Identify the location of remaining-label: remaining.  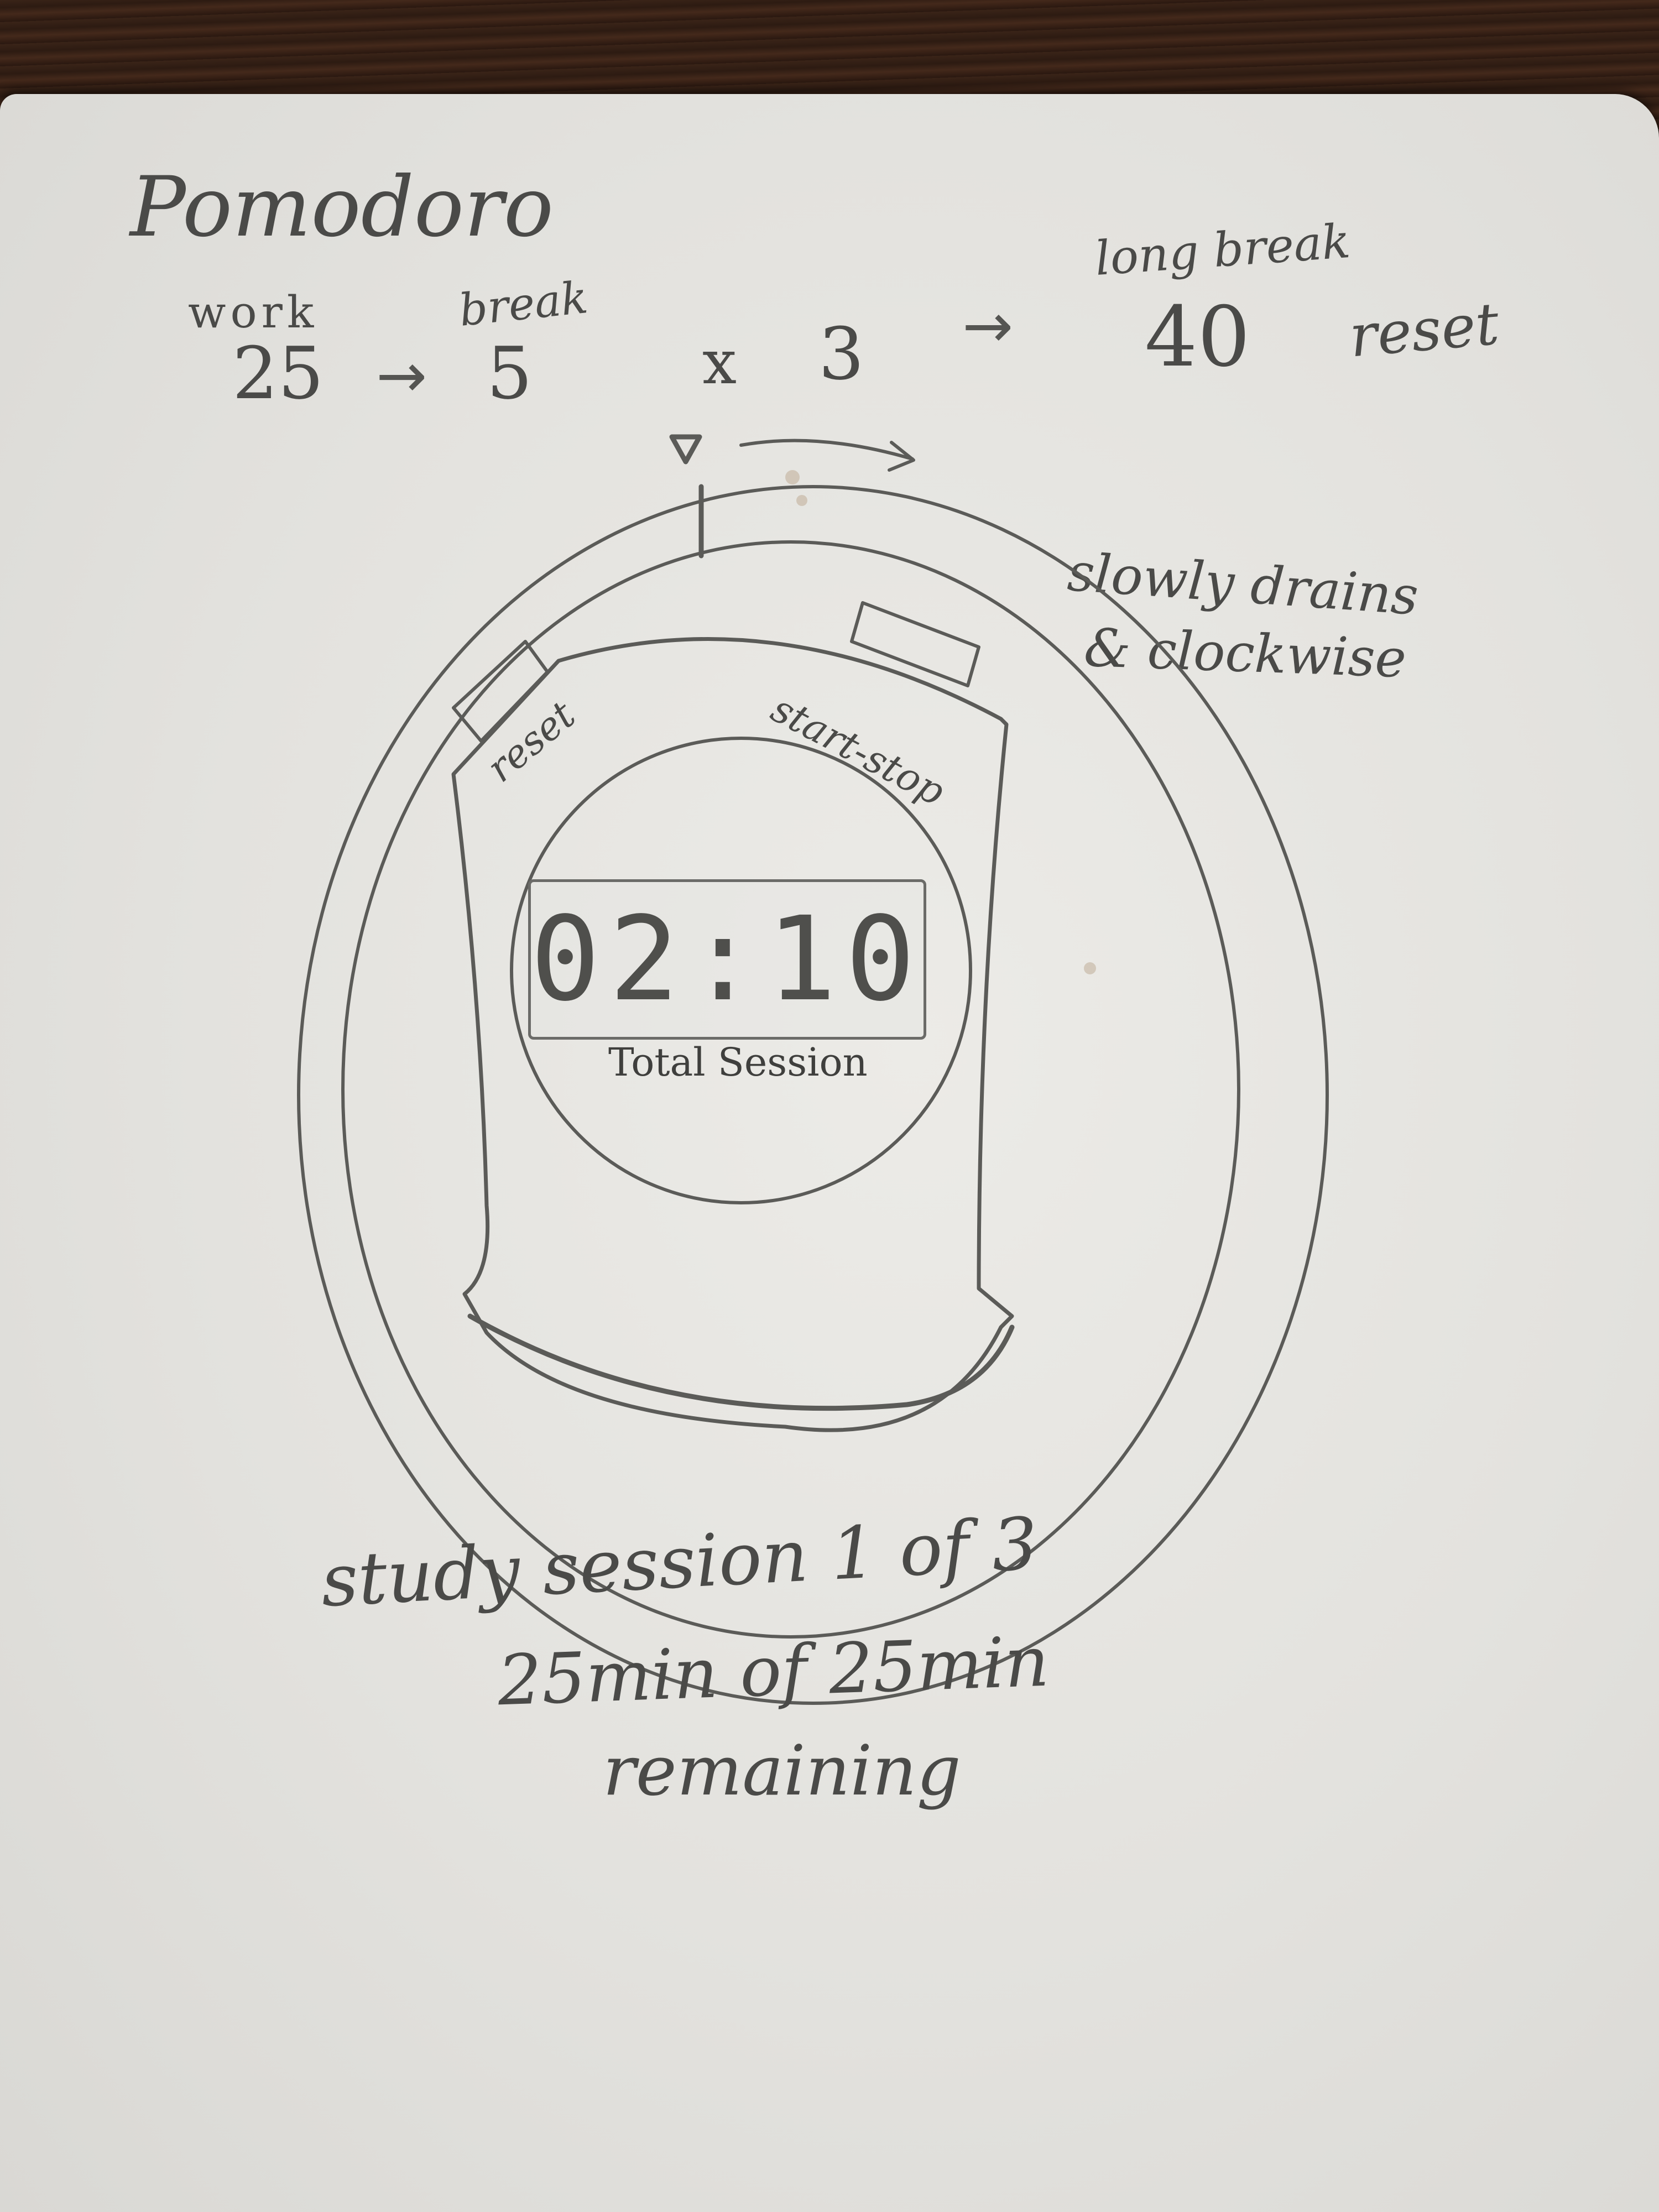
(782, 1771).